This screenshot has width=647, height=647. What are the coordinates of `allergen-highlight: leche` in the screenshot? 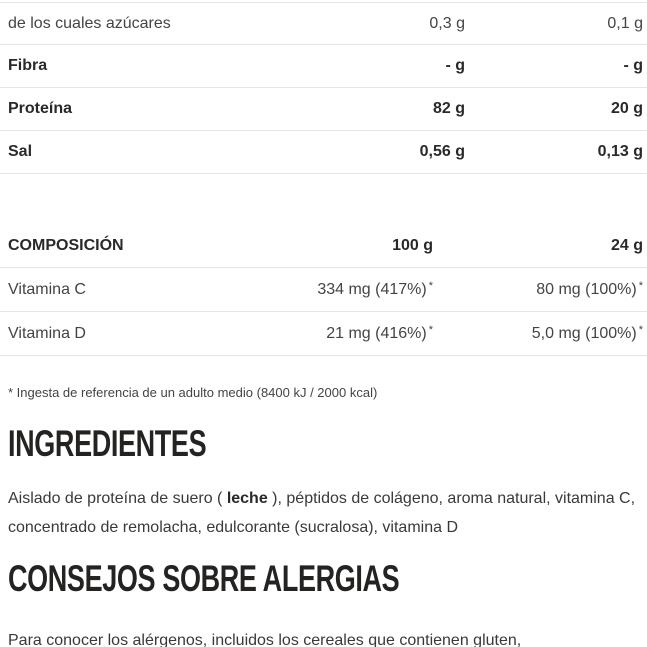 It's located at (247, 498).